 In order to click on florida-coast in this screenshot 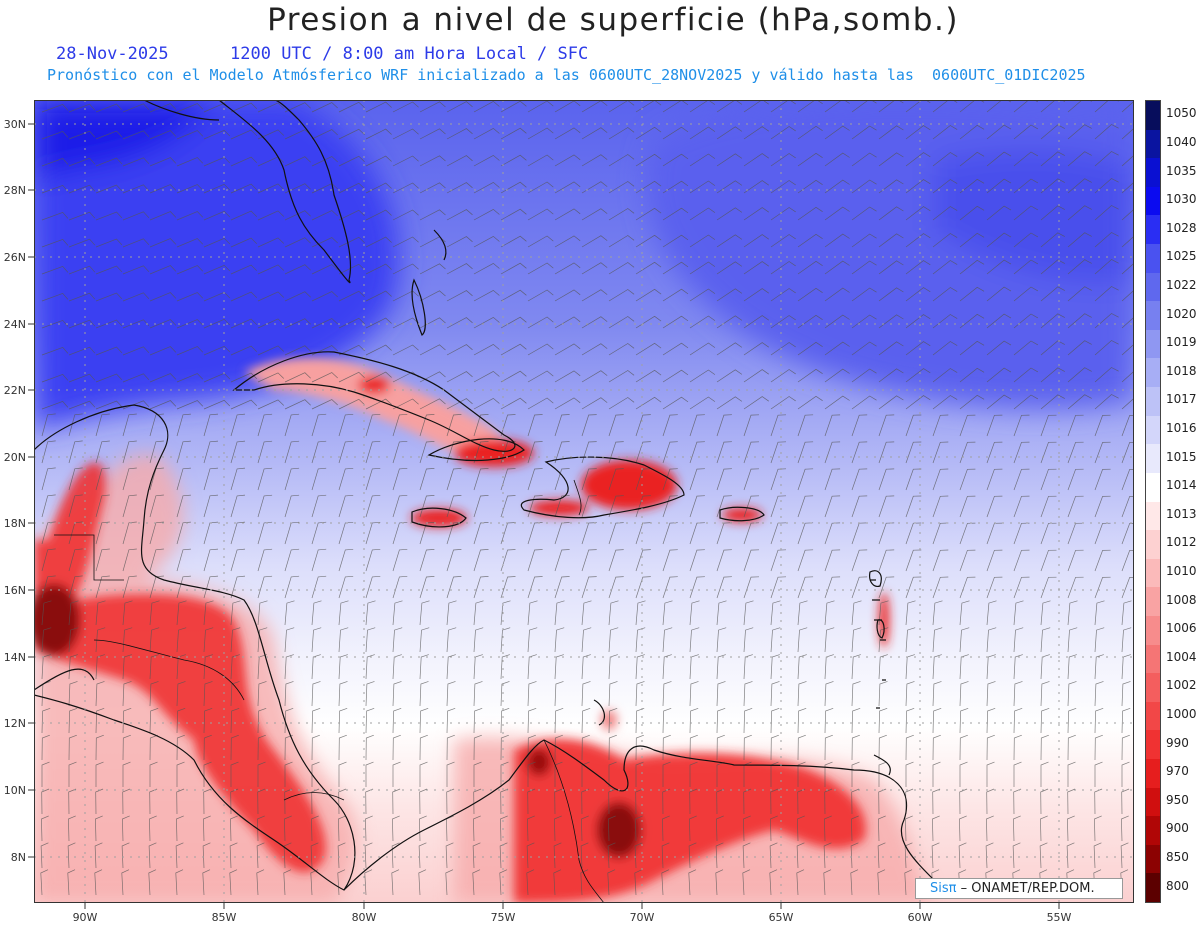, I will do `click(285, 192)`.